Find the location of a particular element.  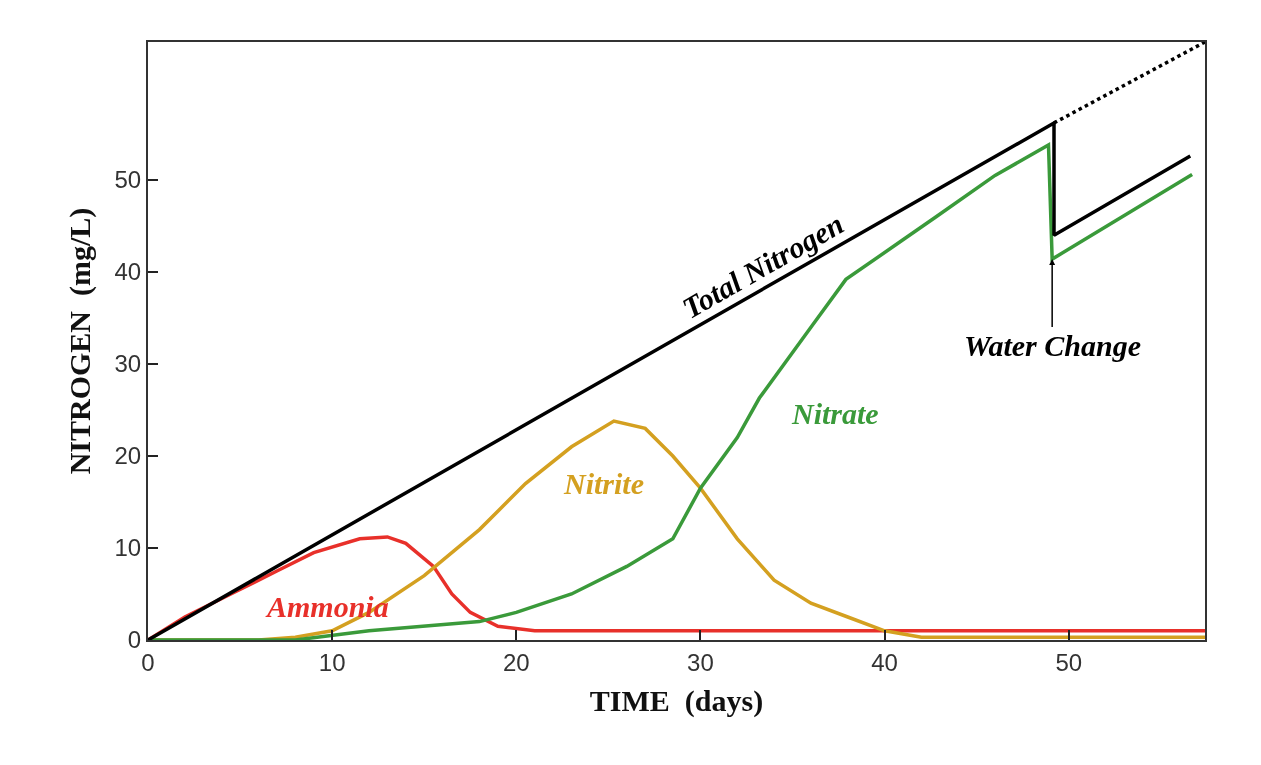

y-tick-label: 40 is located at coordinates (128, 272).